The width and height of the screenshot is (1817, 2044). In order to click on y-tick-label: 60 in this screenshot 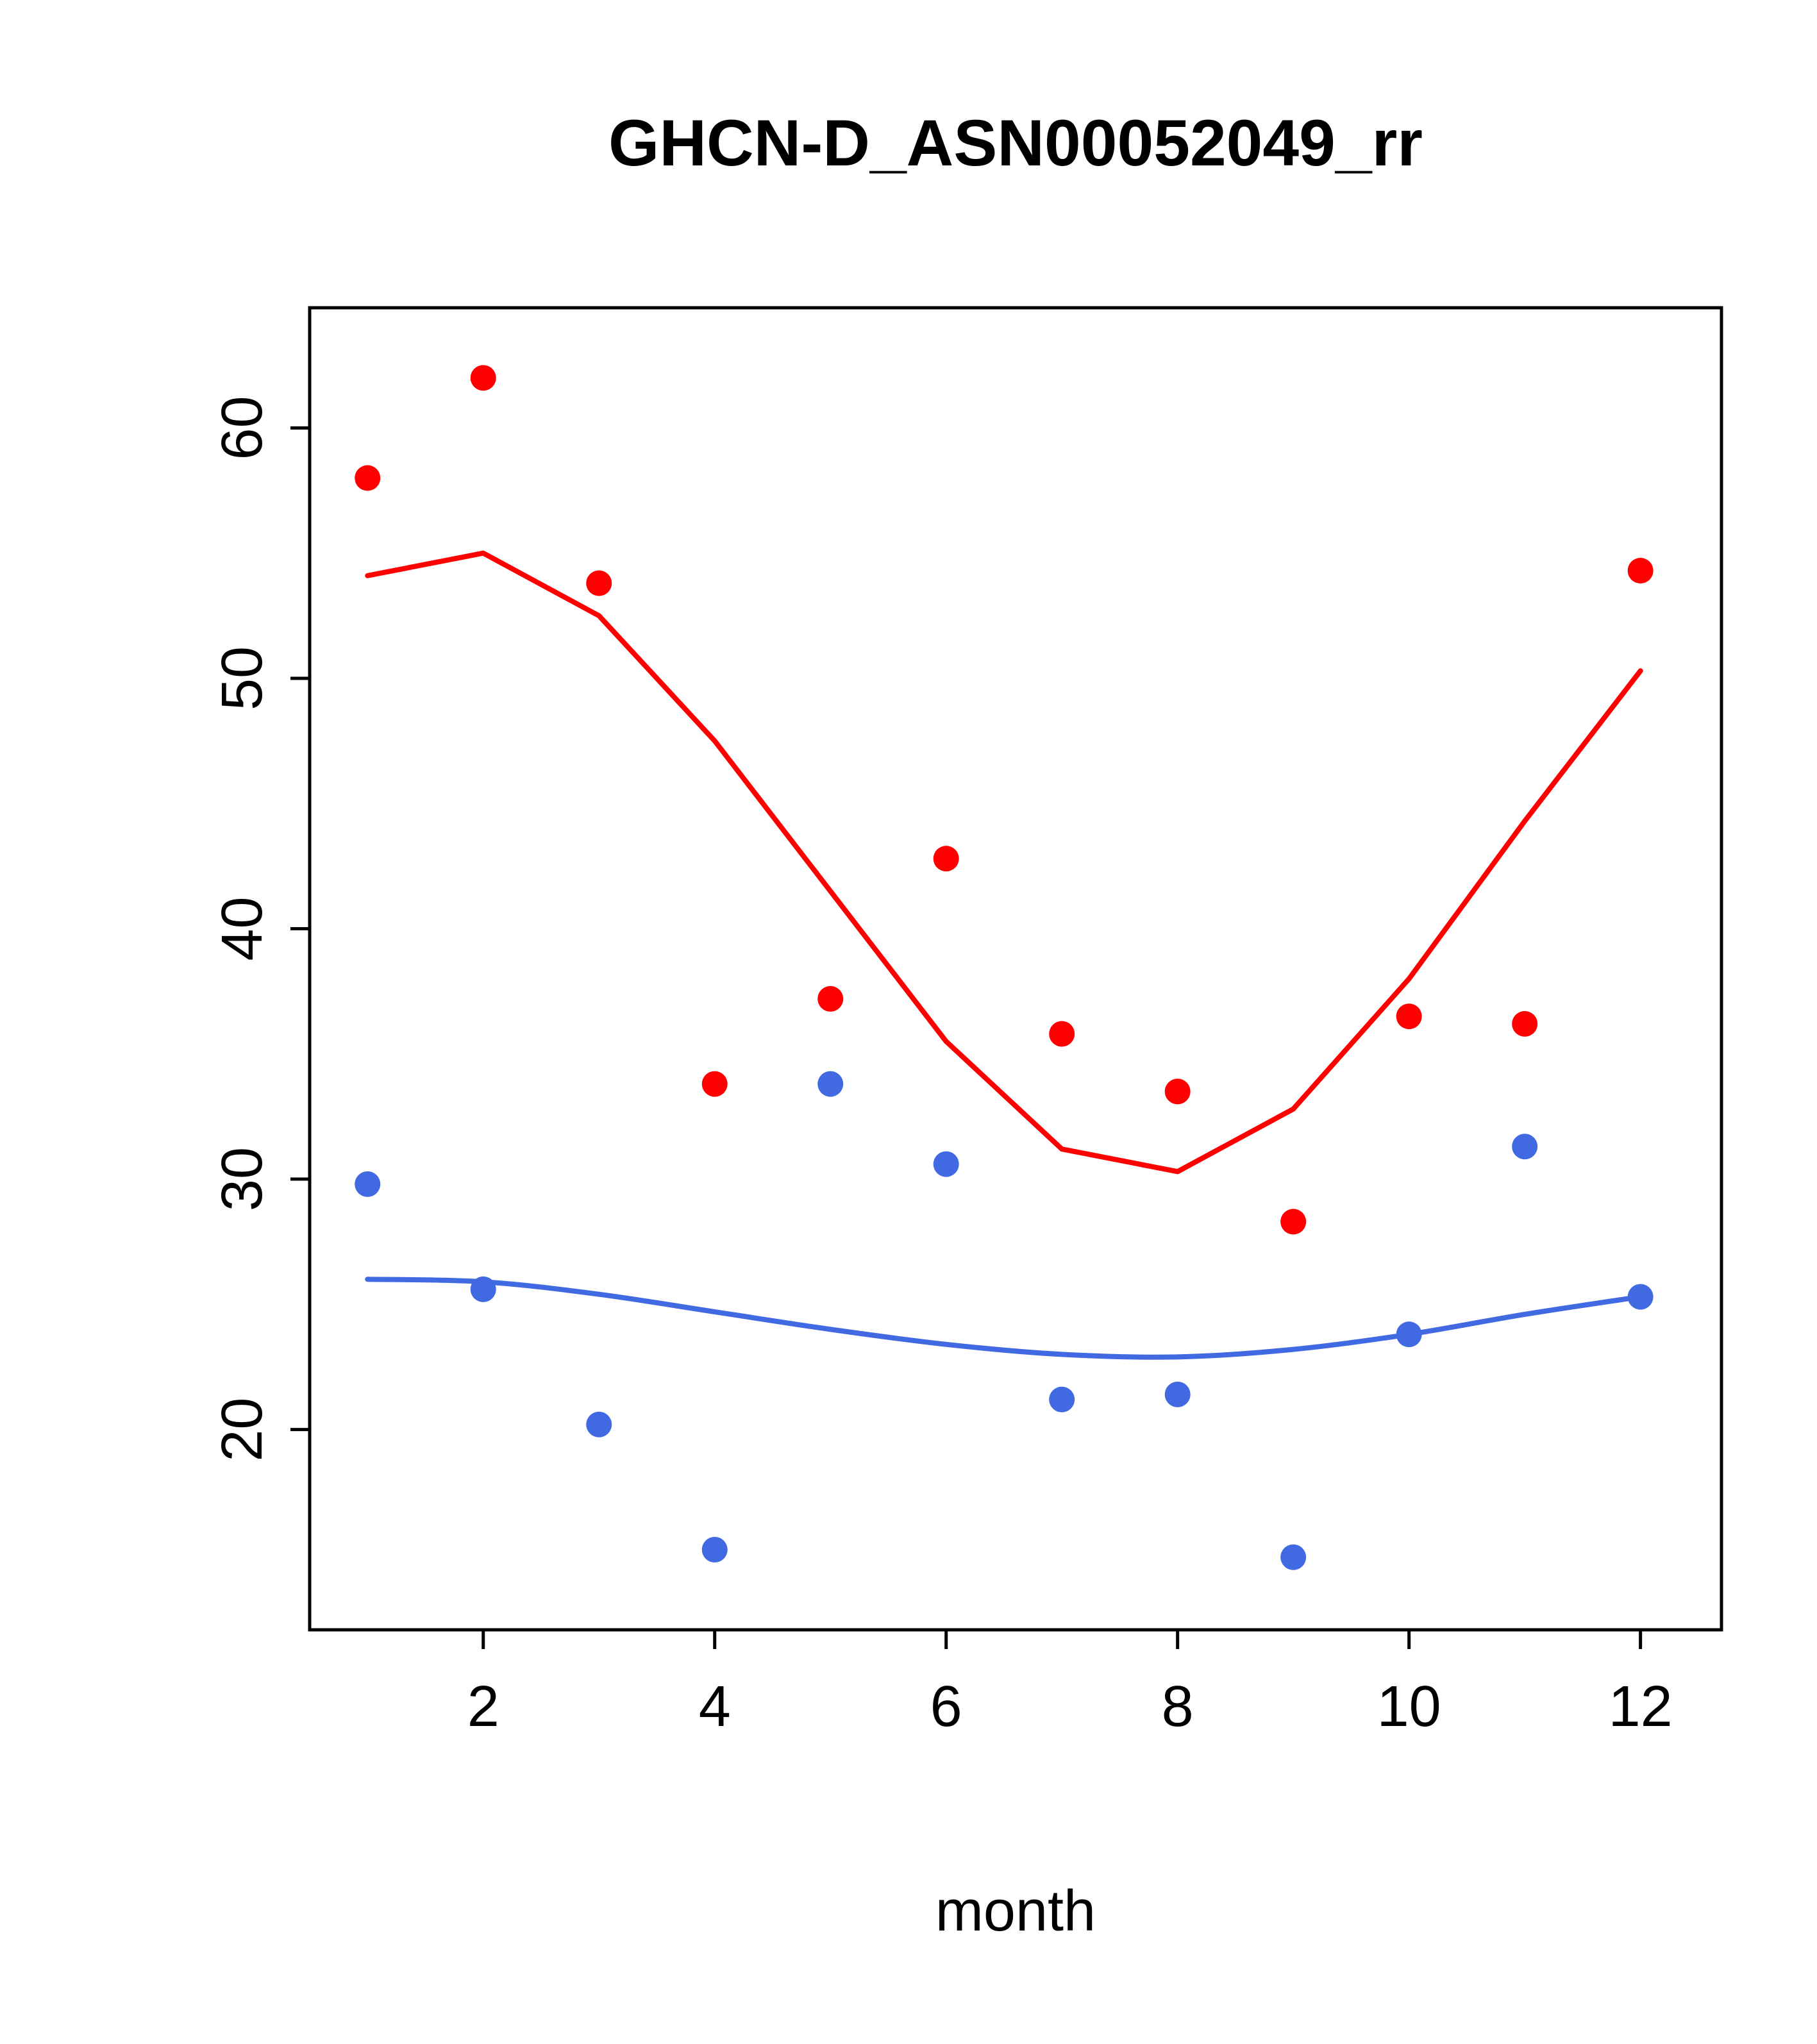, I will do `click(242, 428)`.